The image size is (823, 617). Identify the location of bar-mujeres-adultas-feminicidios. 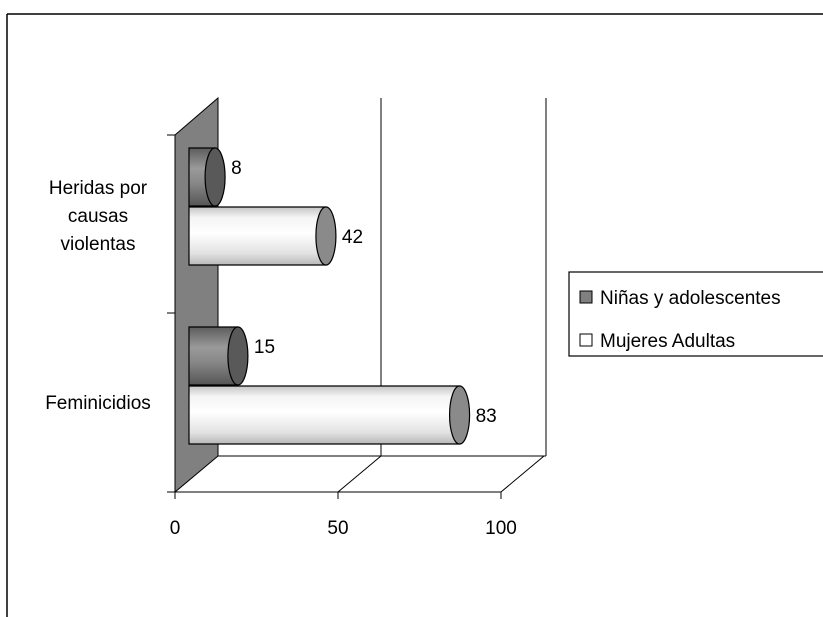
(329, 415).